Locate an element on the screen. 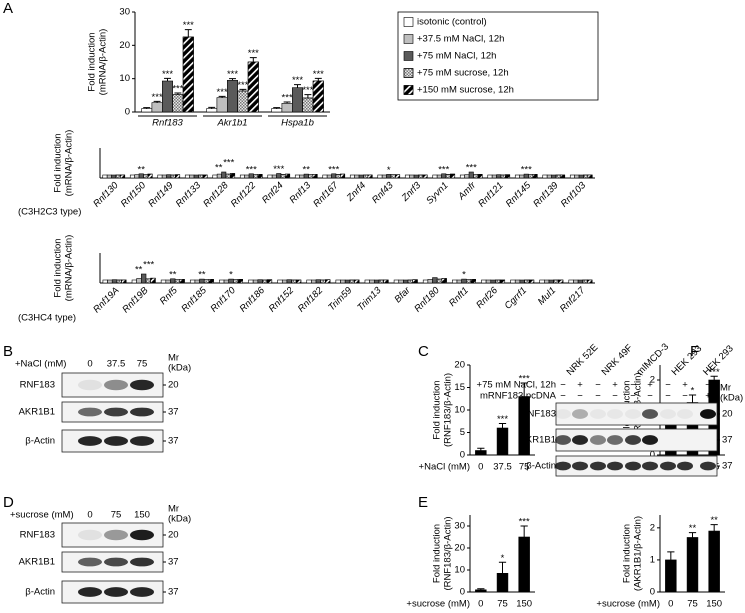 Image resolution: width=745 pixels, height=613 pixels. legend-hatch is located at coordinates (408, 90).